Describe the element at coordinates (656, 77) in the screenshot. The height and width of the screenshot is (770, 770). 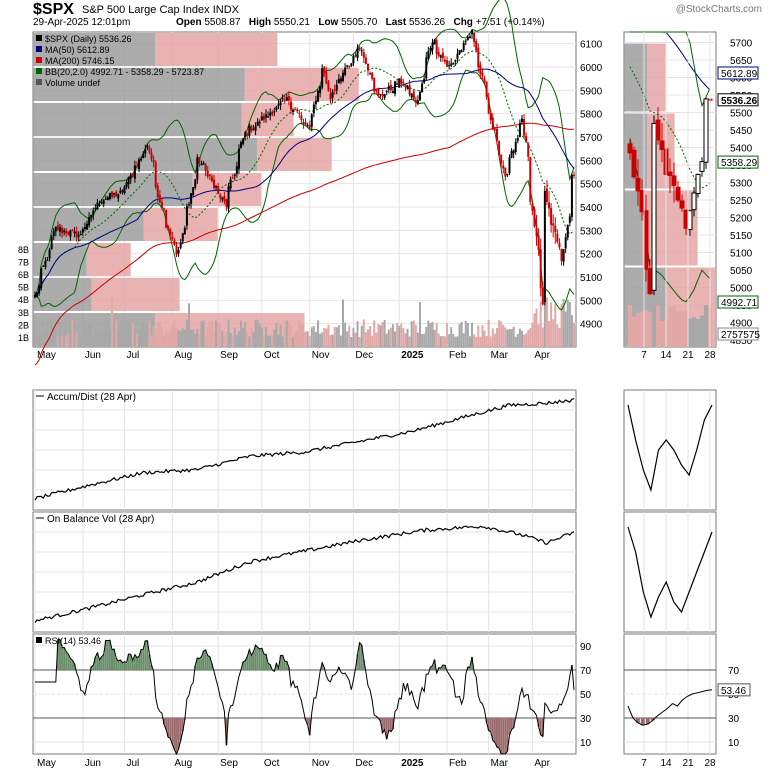
I see `detail-vbp-down` at that location.